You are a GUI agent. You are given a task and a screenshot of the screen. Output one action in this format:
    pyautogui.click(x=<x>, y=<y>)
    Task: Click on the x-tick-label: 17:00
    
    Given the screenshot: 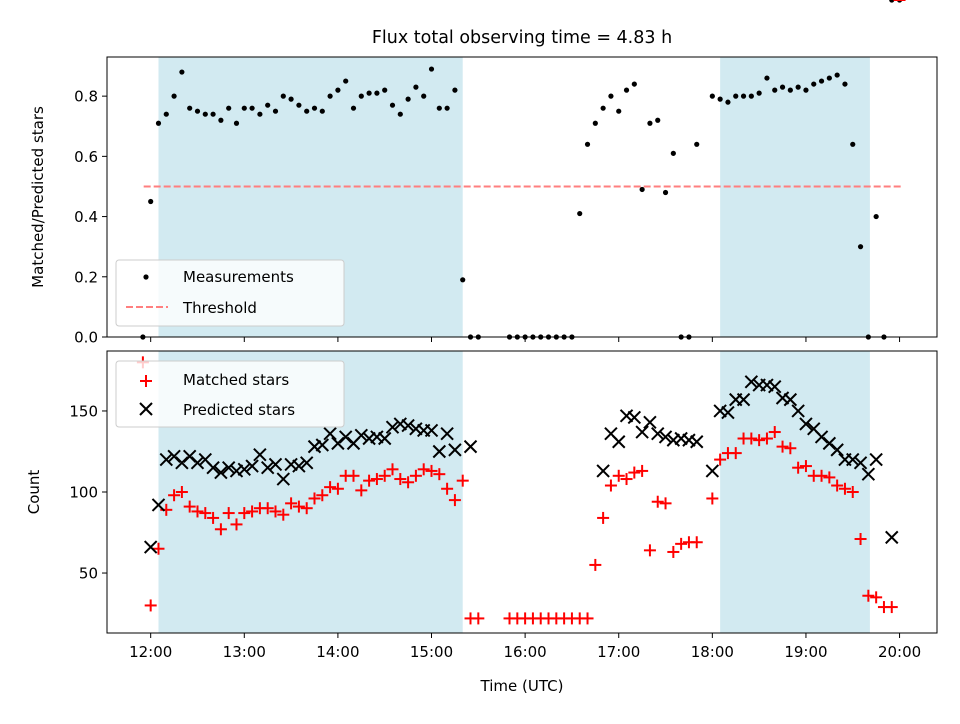 What is the action you would take?
    pyautogui.click(x=618, y=652)
    